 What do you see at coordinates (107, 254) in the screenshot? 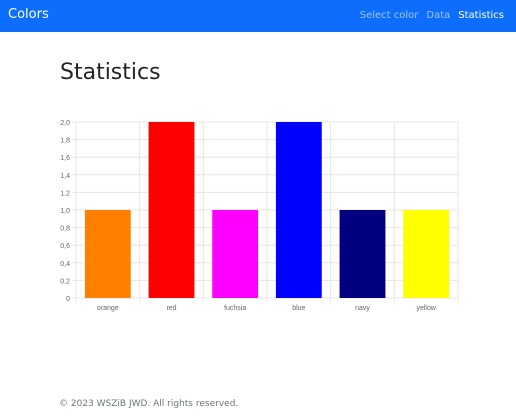
I see `bar-orange` at bounding box center [107, 254].